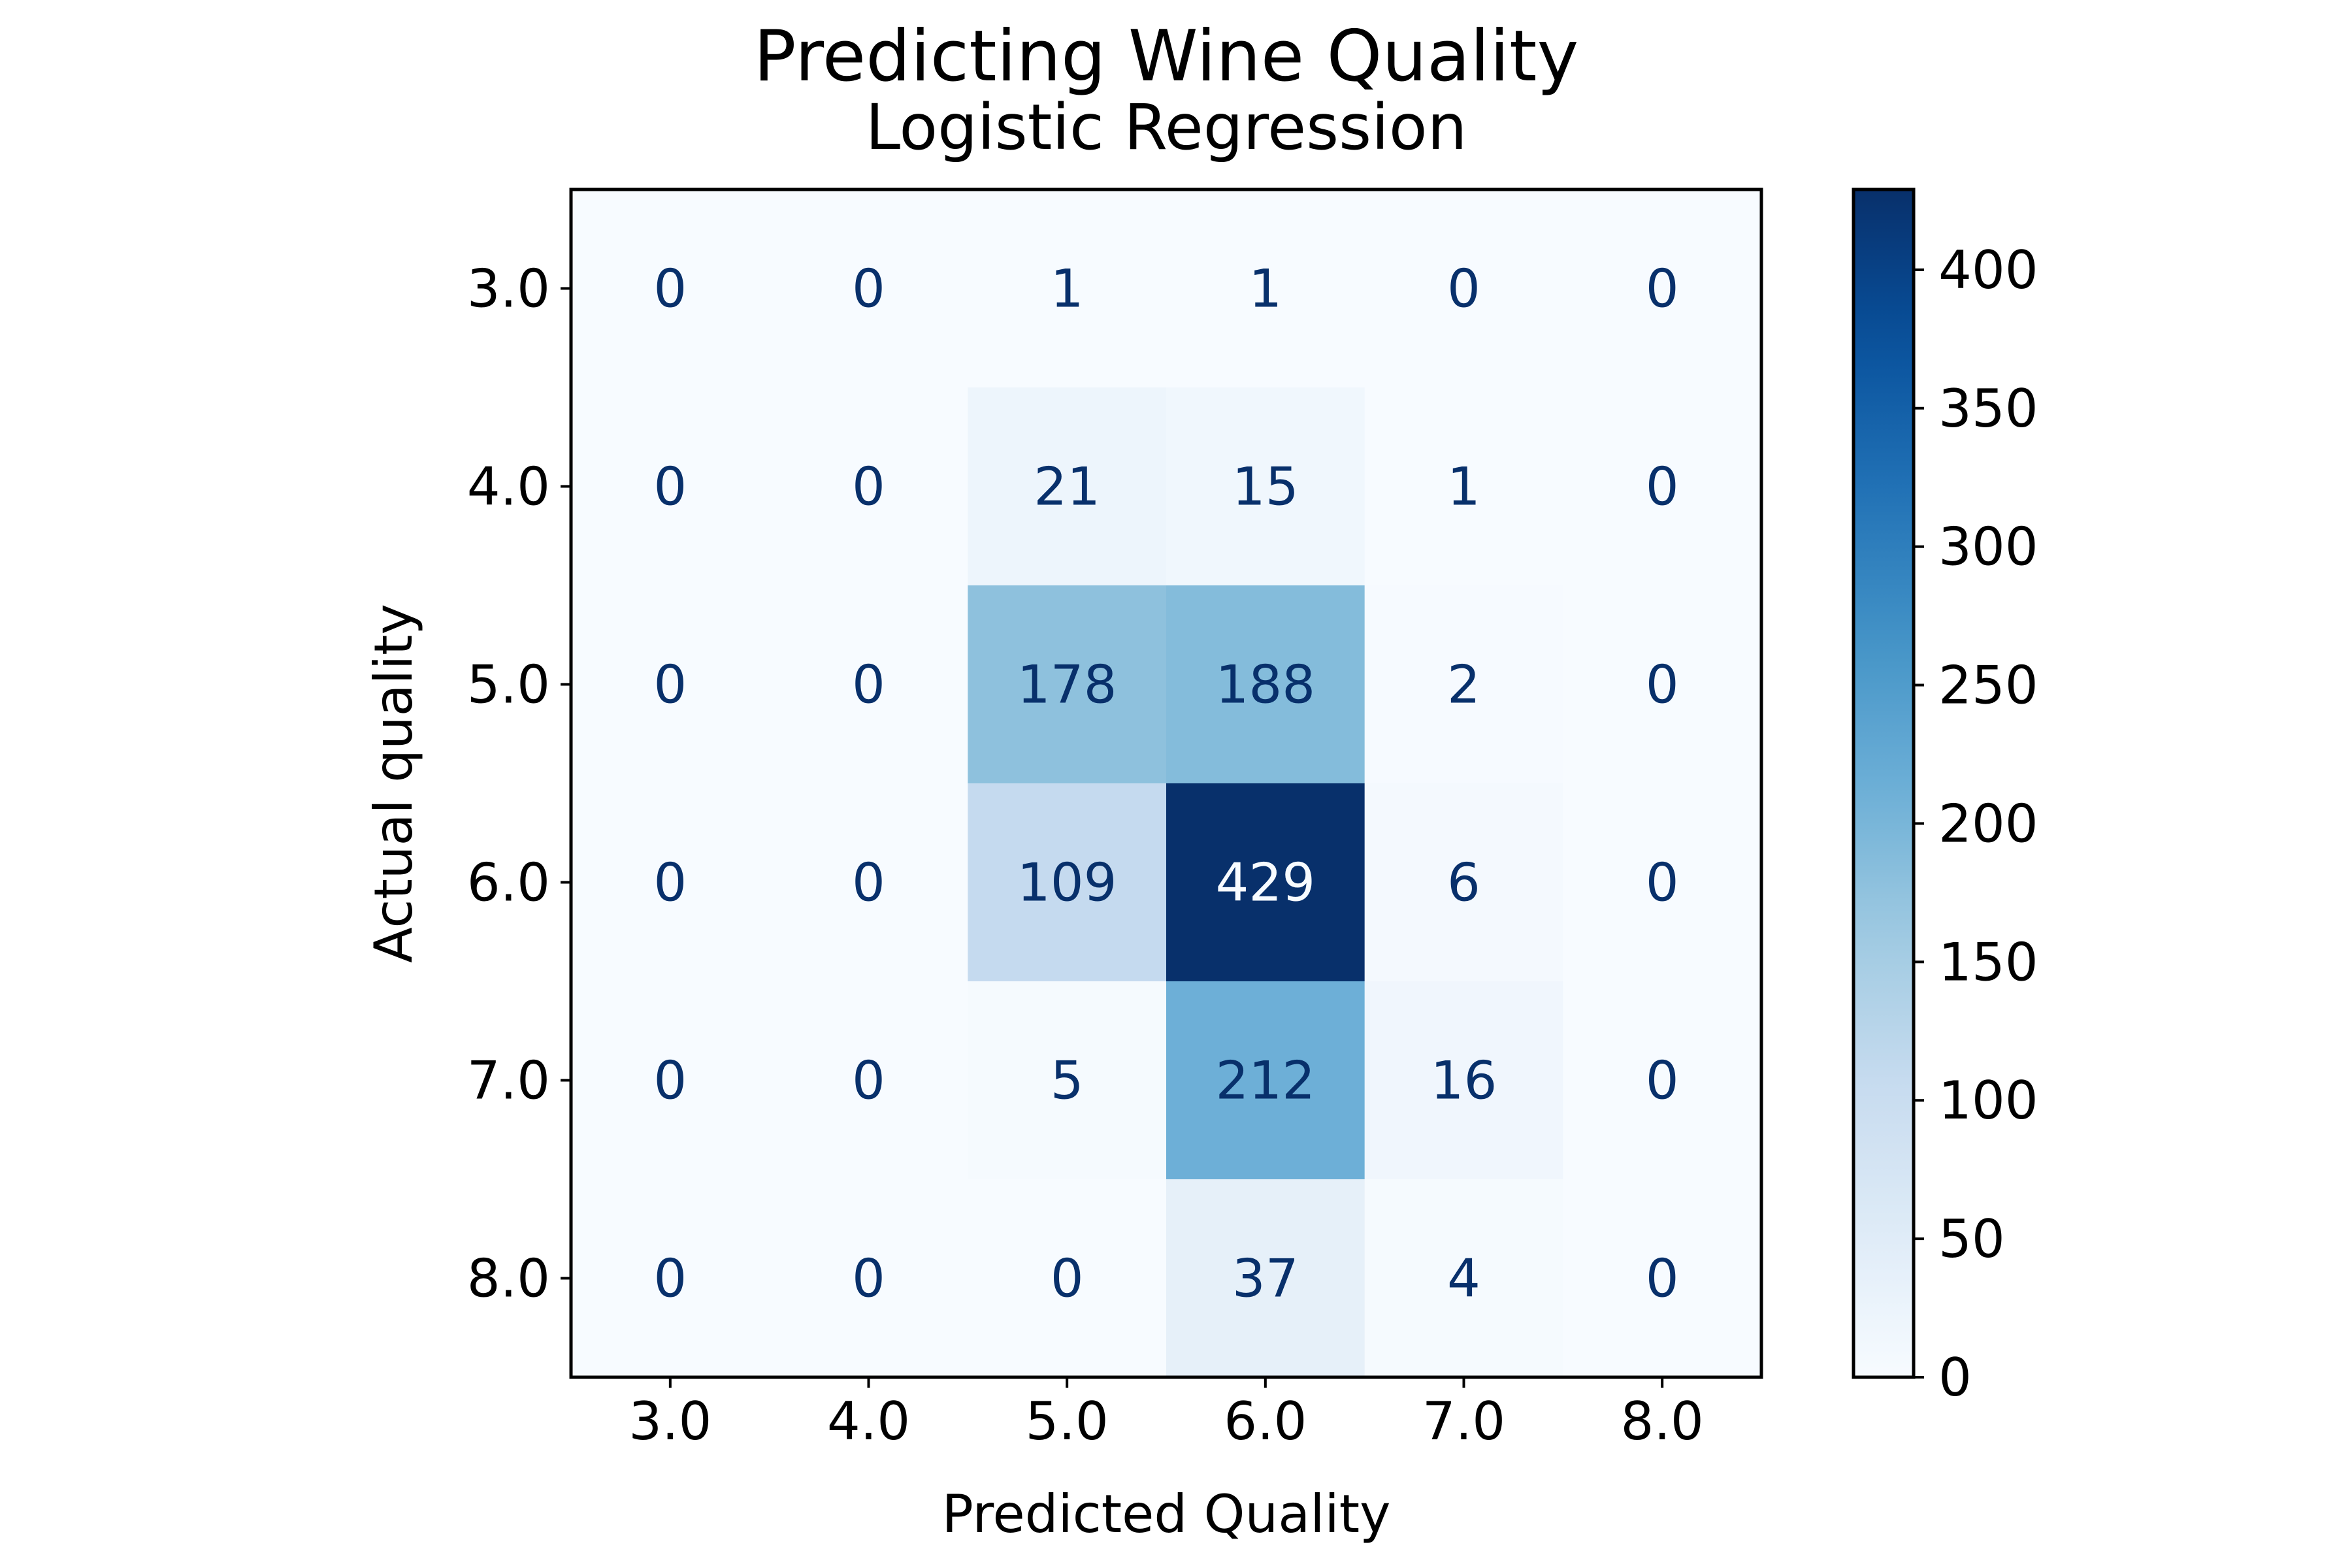 The image size is (2352, 1568). Describe the element at coordinates (508, 883) in the screenshot. I see `y-tick-label: 6.0` at that location.